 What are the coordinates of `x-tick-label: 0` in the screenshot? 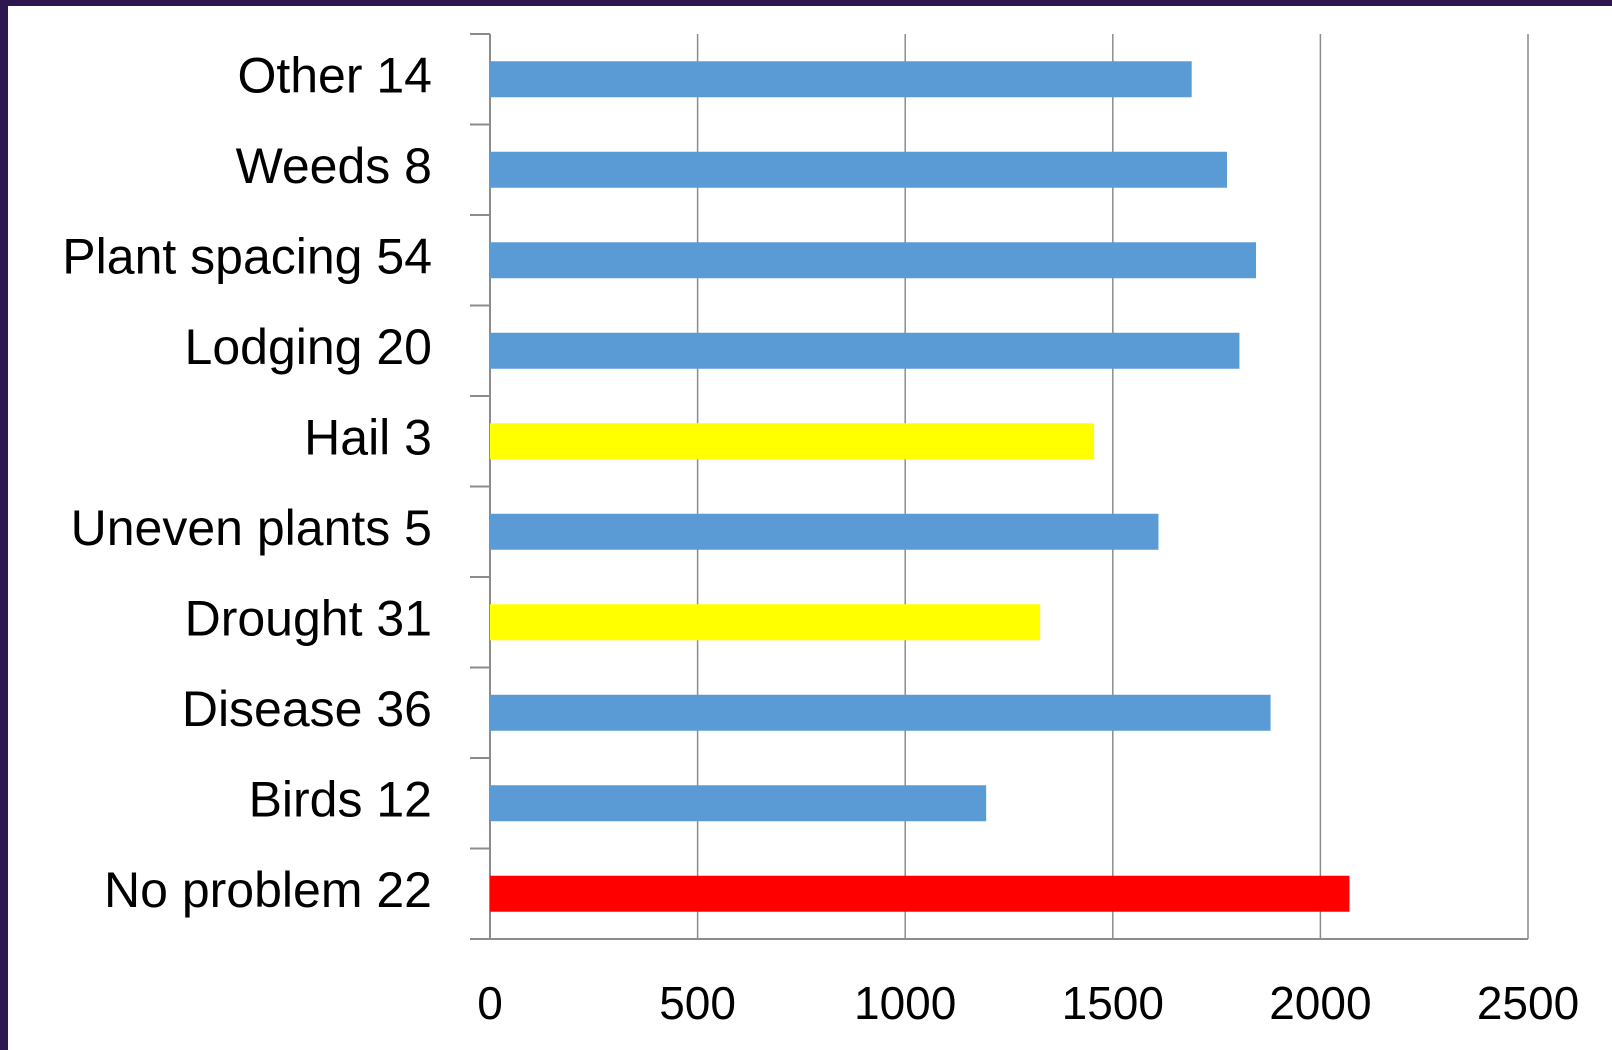 It's located at (490, 1003).